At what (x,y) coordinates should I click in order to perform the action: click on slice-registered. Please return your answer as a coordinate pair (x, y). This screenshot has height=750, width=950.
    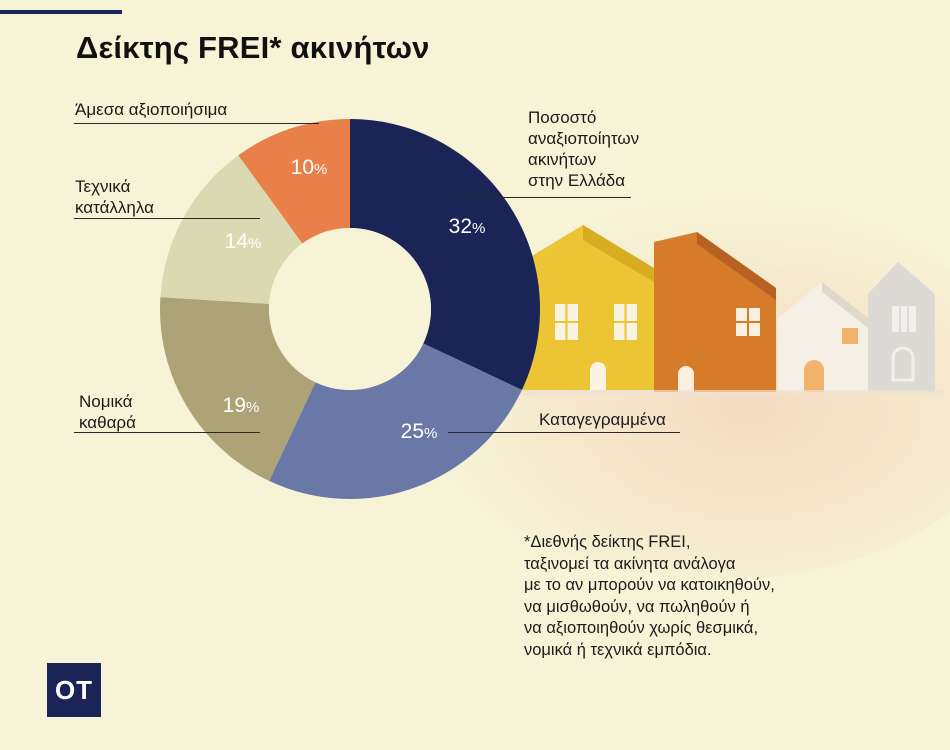
    Looking at the image, I should click on (395, 421).